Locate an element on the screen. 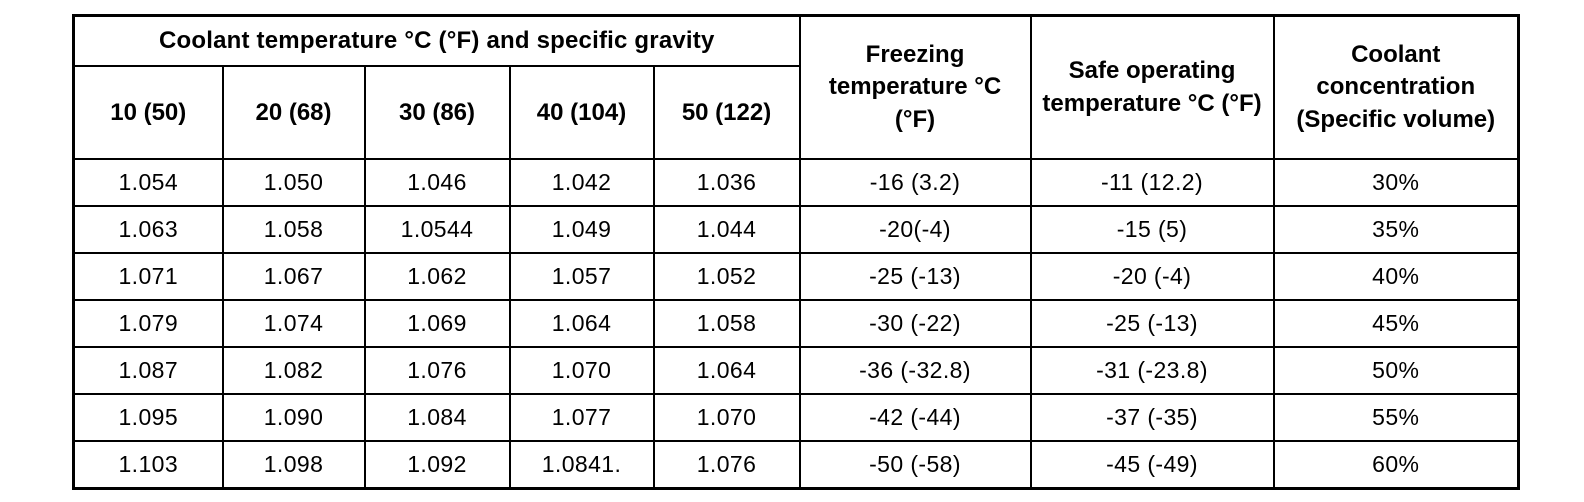 This screenshot has width=1584, height=502. table-cell: 1.057 is located at coordinates (581, 276).